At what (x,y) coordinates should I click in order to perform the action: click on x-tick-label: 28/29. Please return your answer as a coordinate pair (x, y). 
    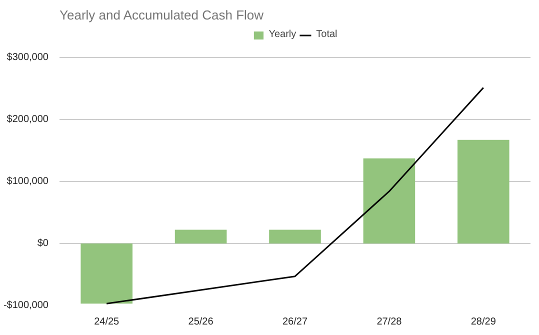
    Looking at the image, I should click on (483, 322).